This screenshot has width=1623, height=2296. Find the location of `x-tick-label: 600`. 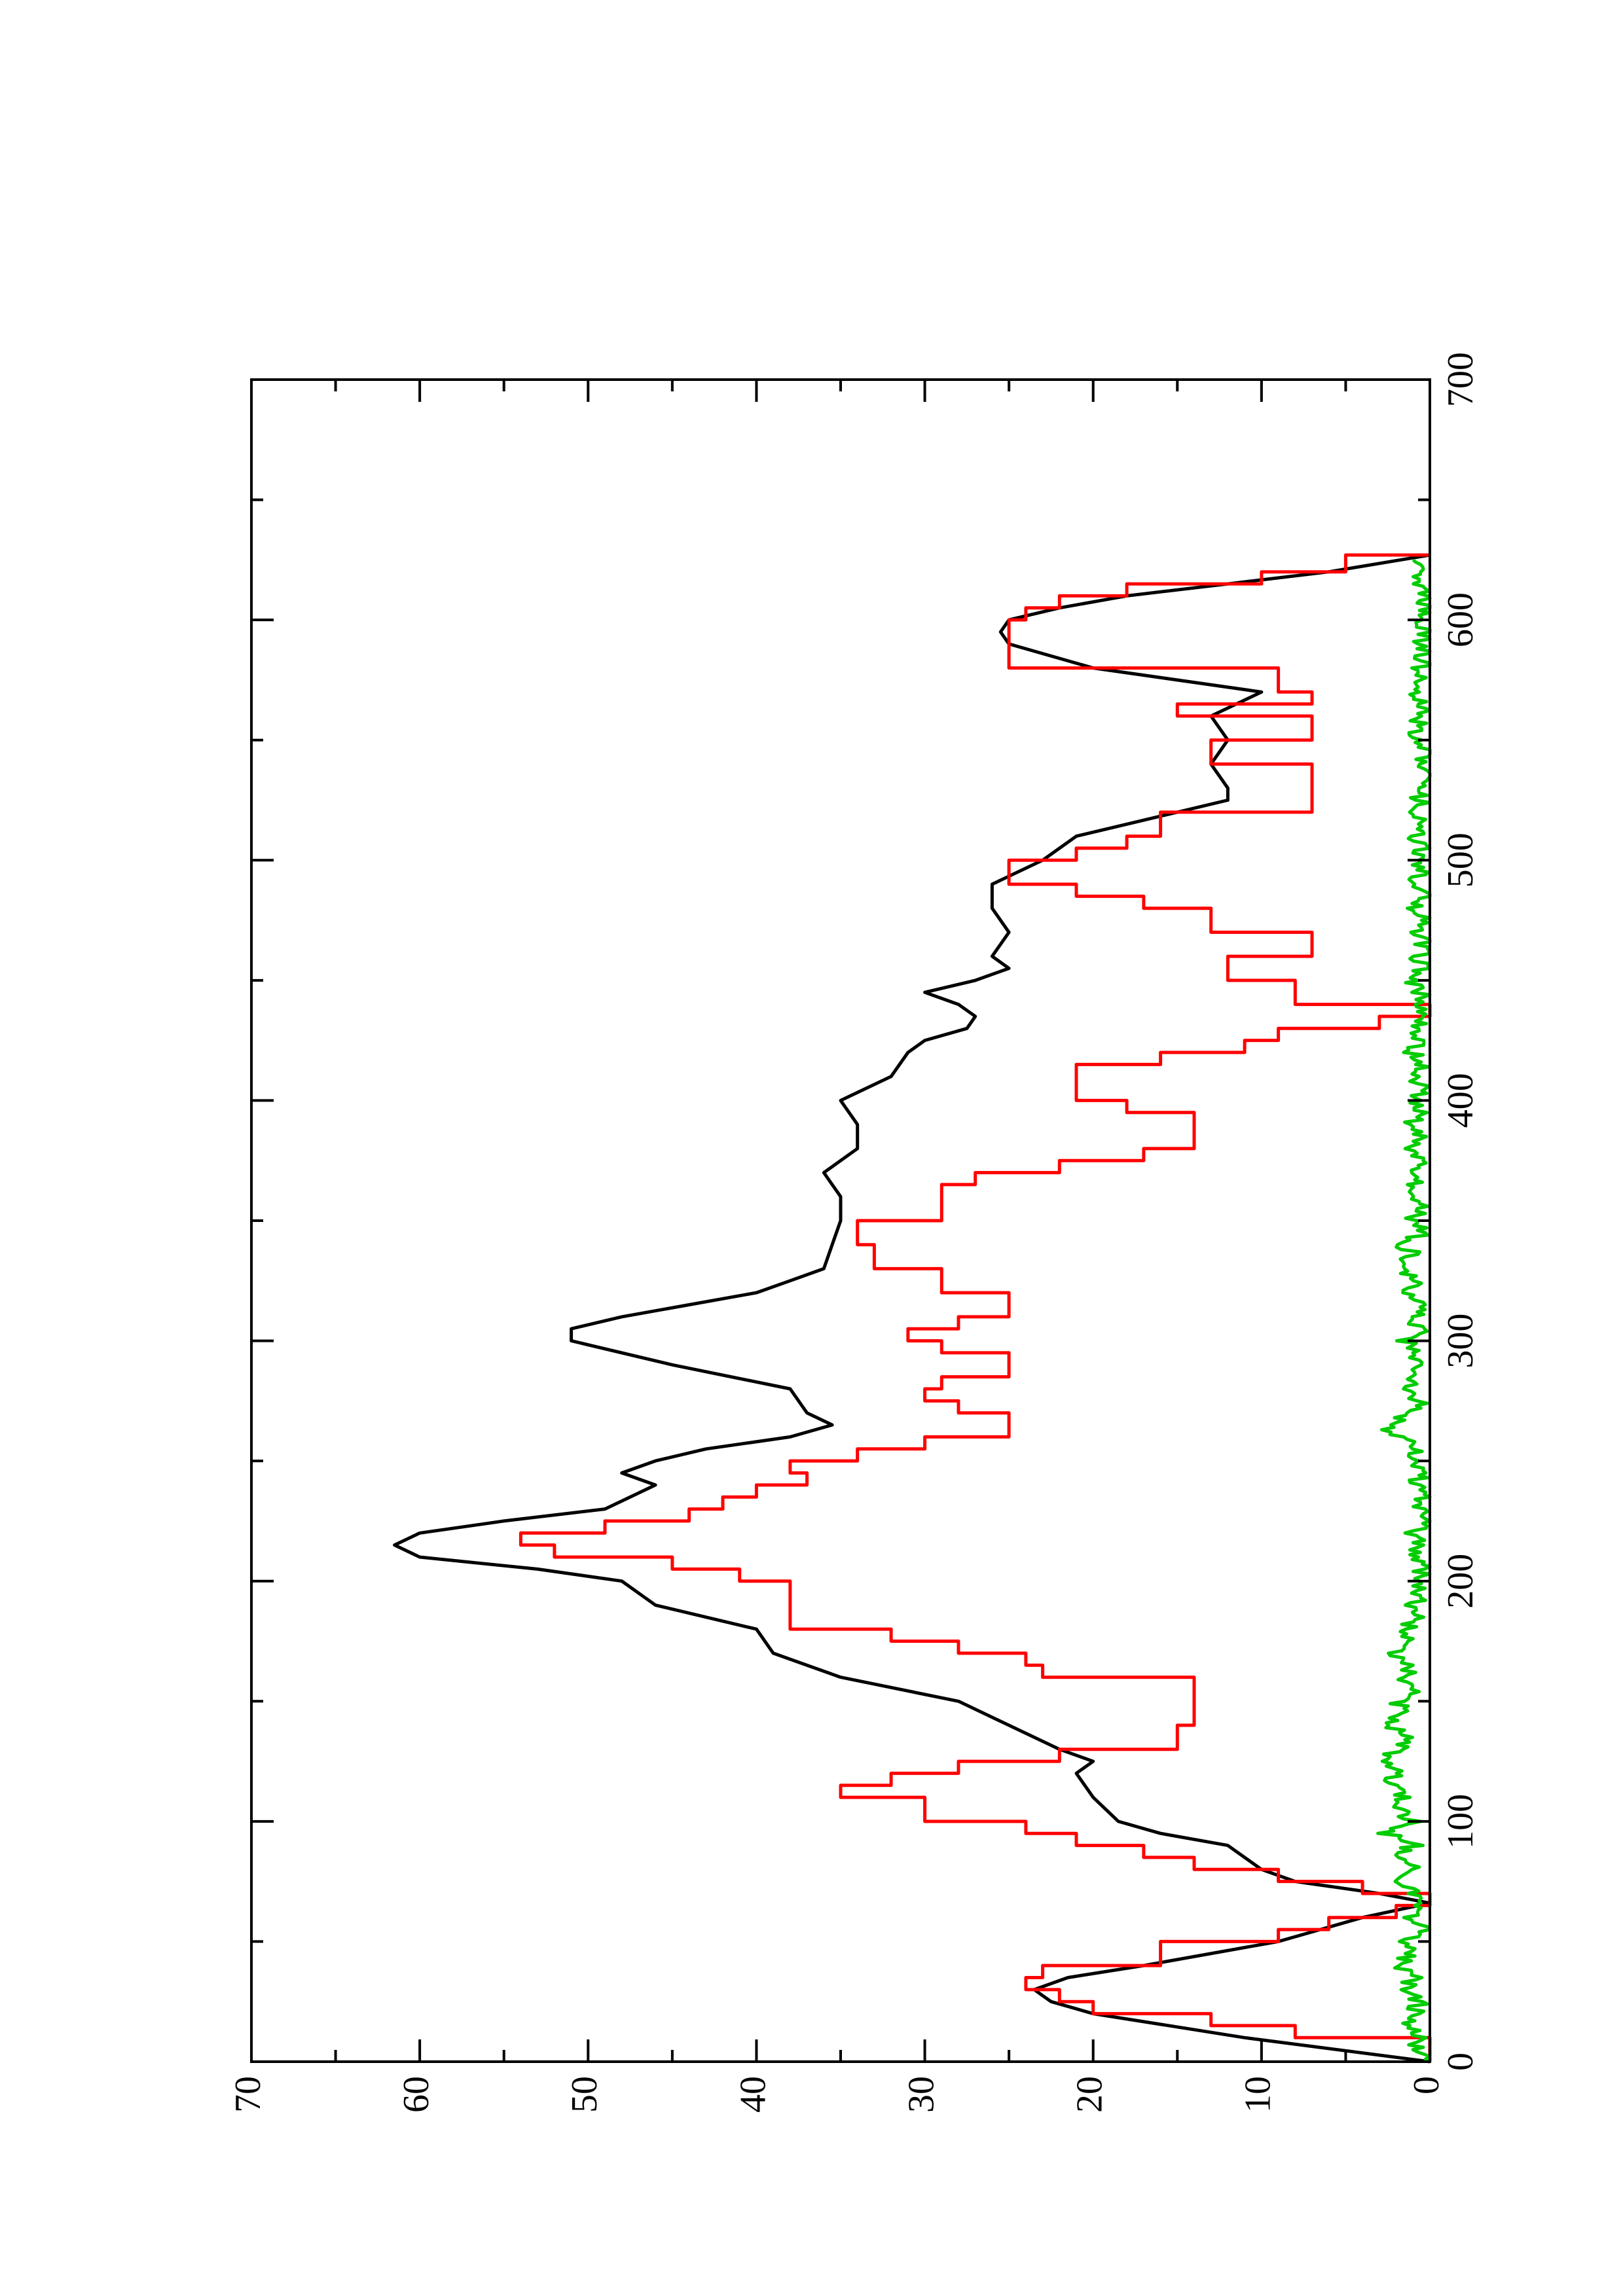

x-tick-label: 600 is located at coordinates (1460, 619).